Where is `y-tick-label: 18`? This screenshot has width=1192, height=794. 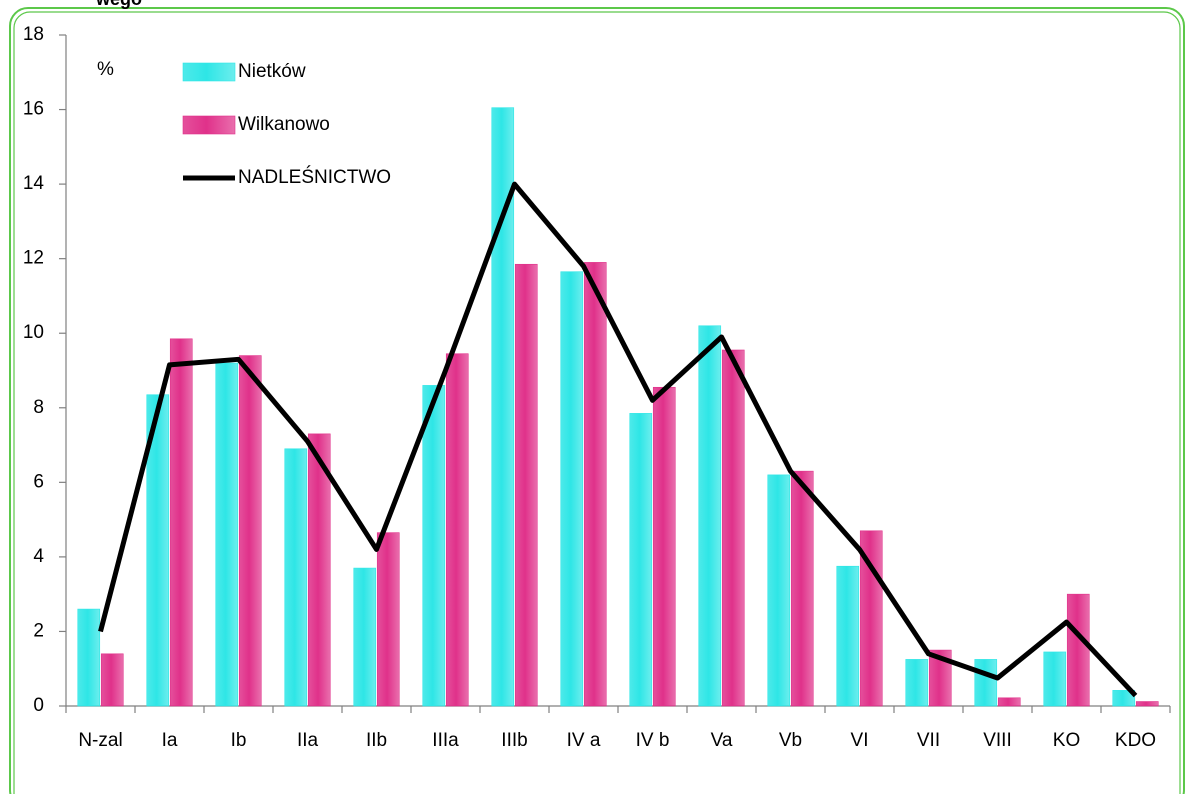
y-tick-label: 18 is located at coordinates (33, 34).